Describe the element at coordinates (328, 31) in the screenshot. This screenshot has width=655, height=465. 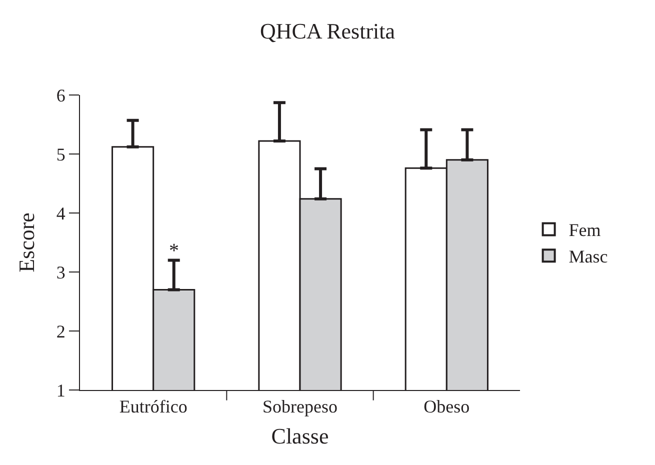
I see `chart-title: QHCA Restrita` at that location.